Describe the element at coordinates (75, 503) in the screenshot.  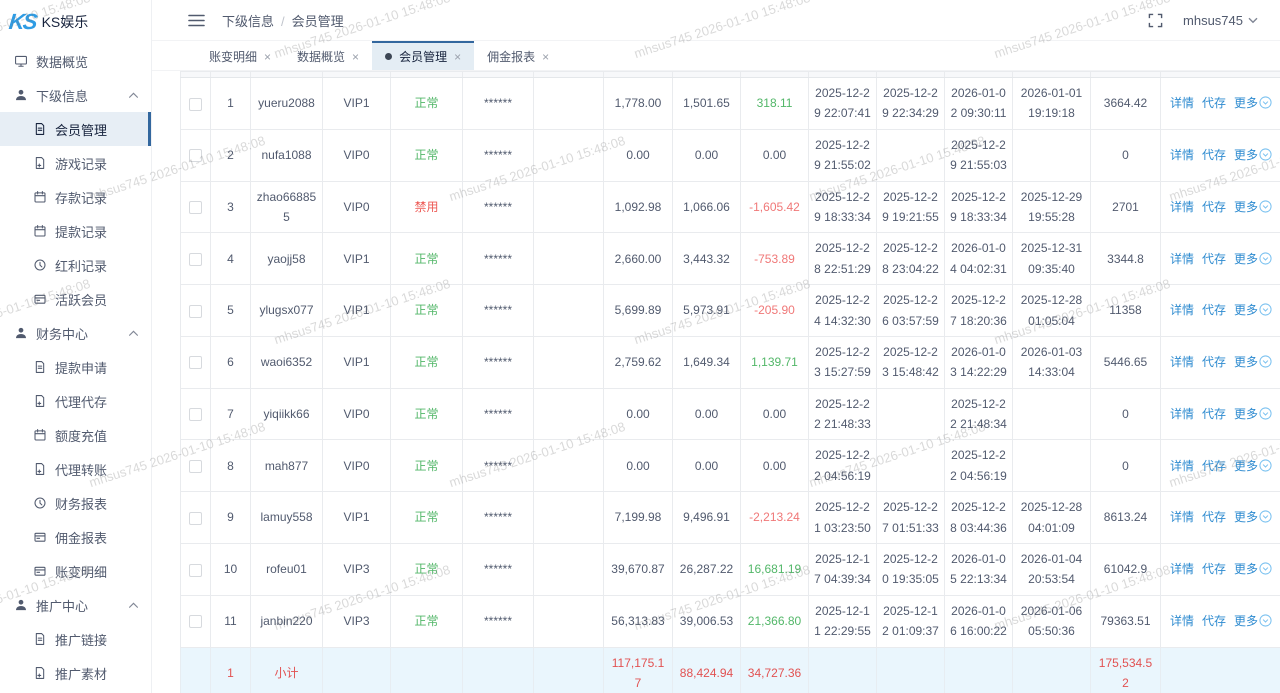
I see `sidebar-item-finance-report: 财务报表` at that location.